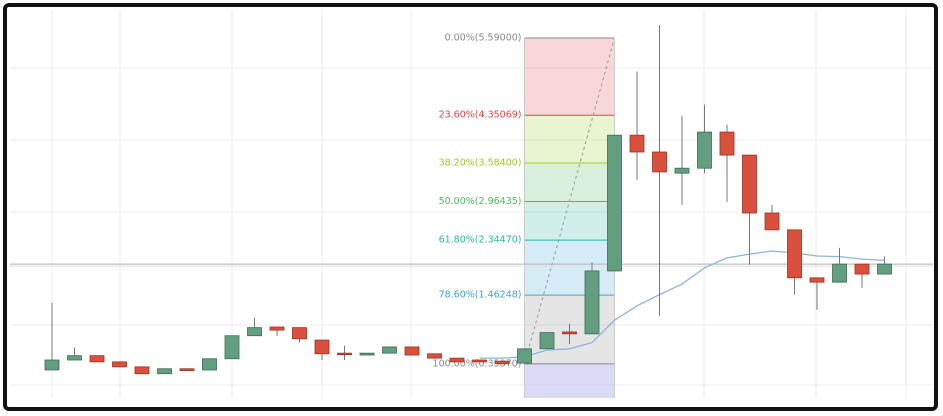  I want to click on fib-level-label: 38.20%(3.58400), so click(480, 162).